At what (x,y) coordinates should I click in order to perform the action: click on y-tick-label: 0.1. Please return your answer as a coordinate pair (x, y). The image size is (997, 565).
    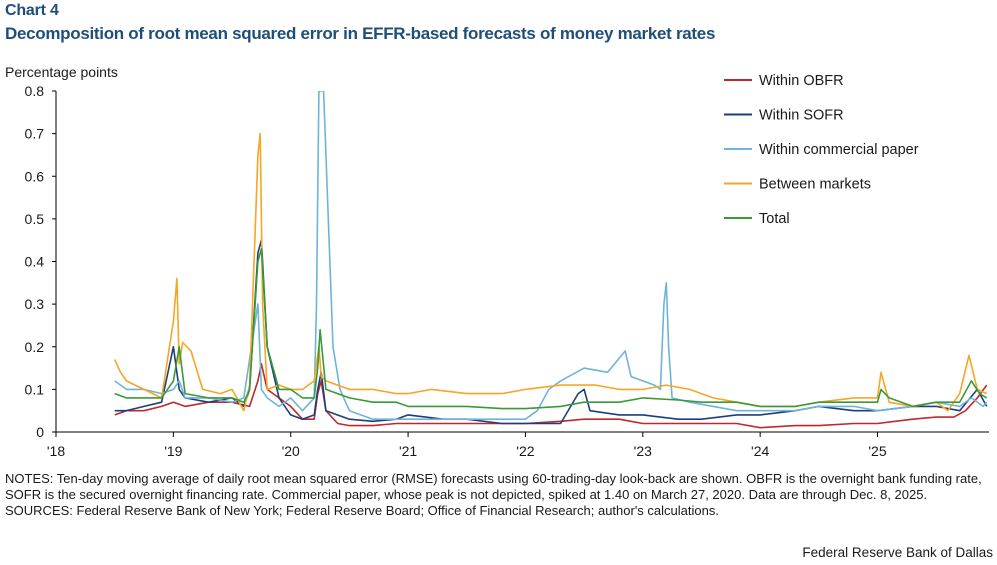
    Looking at the image, I should click on (35, 389).